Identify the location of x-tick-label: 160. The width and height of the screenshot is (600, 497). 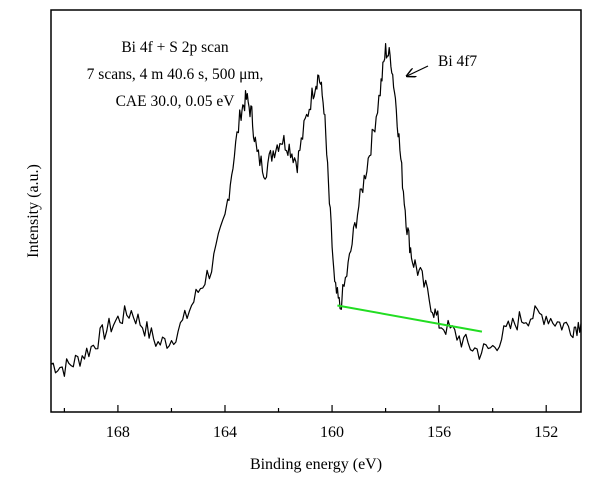
(332, 432).